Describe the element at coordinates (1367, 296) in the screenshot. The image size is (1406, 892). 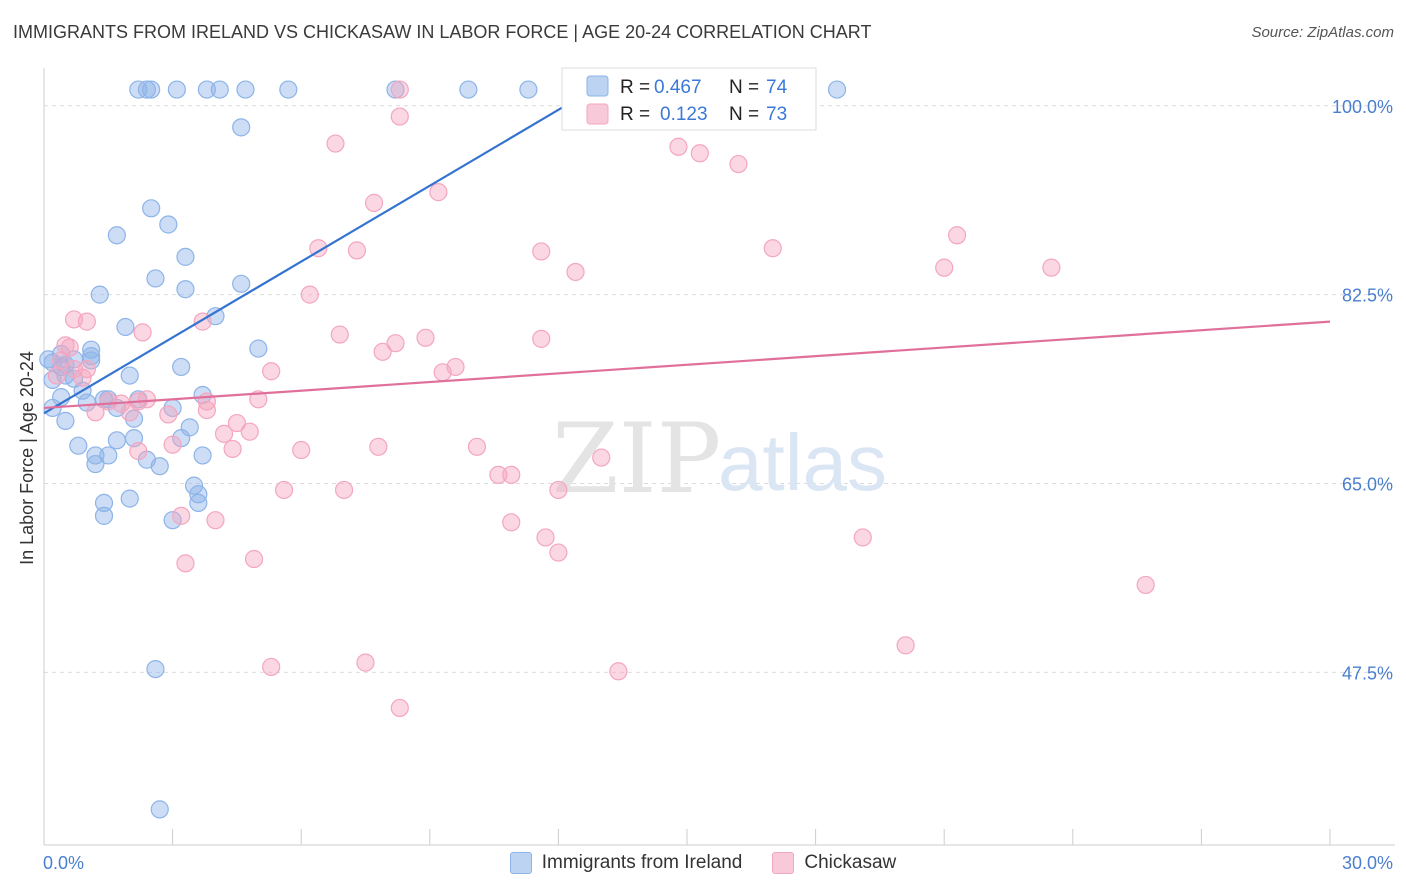
I see `y-tick-label-1: 82.5%` at that location.